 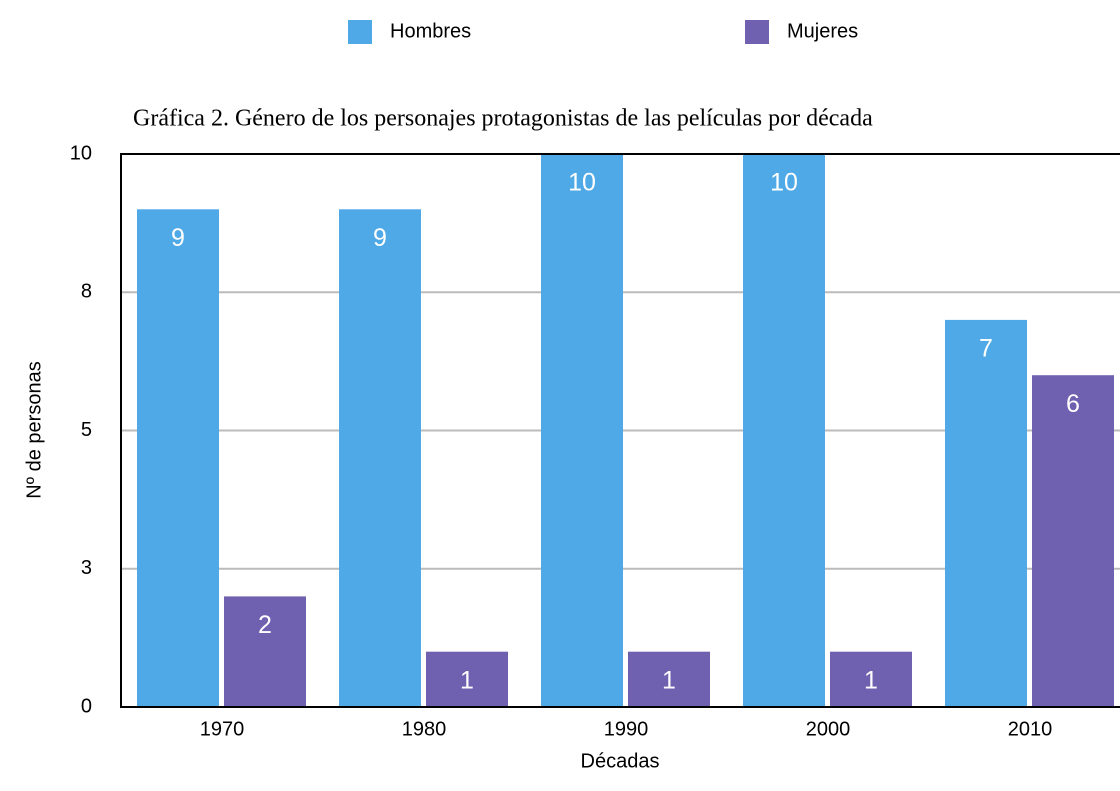 What do you see at coordinates (620, 761) in the screenshot?
I see `x-axis-label: Décadas` at bounding box center [620, 761].